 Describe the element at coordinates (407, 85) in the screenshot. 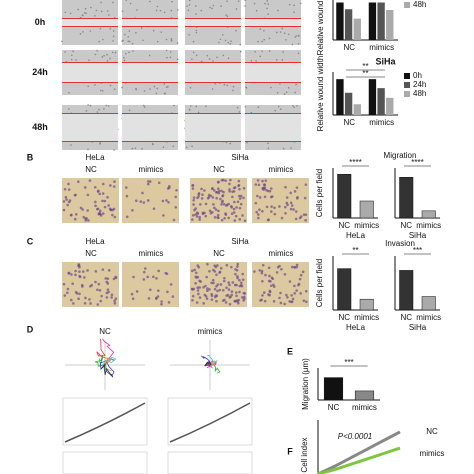

I see `legend-swatch` at that location.